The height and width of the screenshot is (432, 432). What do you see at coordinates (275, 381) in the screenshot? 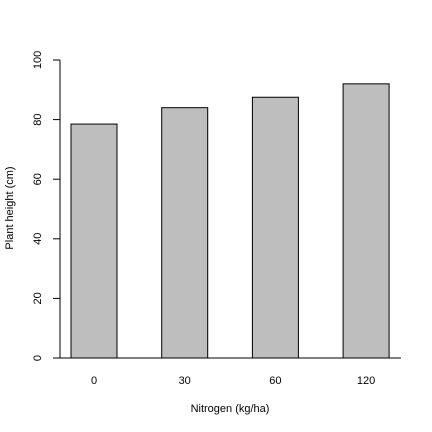
I see `x-tick-label: 60` at bounding box center [275, 381].